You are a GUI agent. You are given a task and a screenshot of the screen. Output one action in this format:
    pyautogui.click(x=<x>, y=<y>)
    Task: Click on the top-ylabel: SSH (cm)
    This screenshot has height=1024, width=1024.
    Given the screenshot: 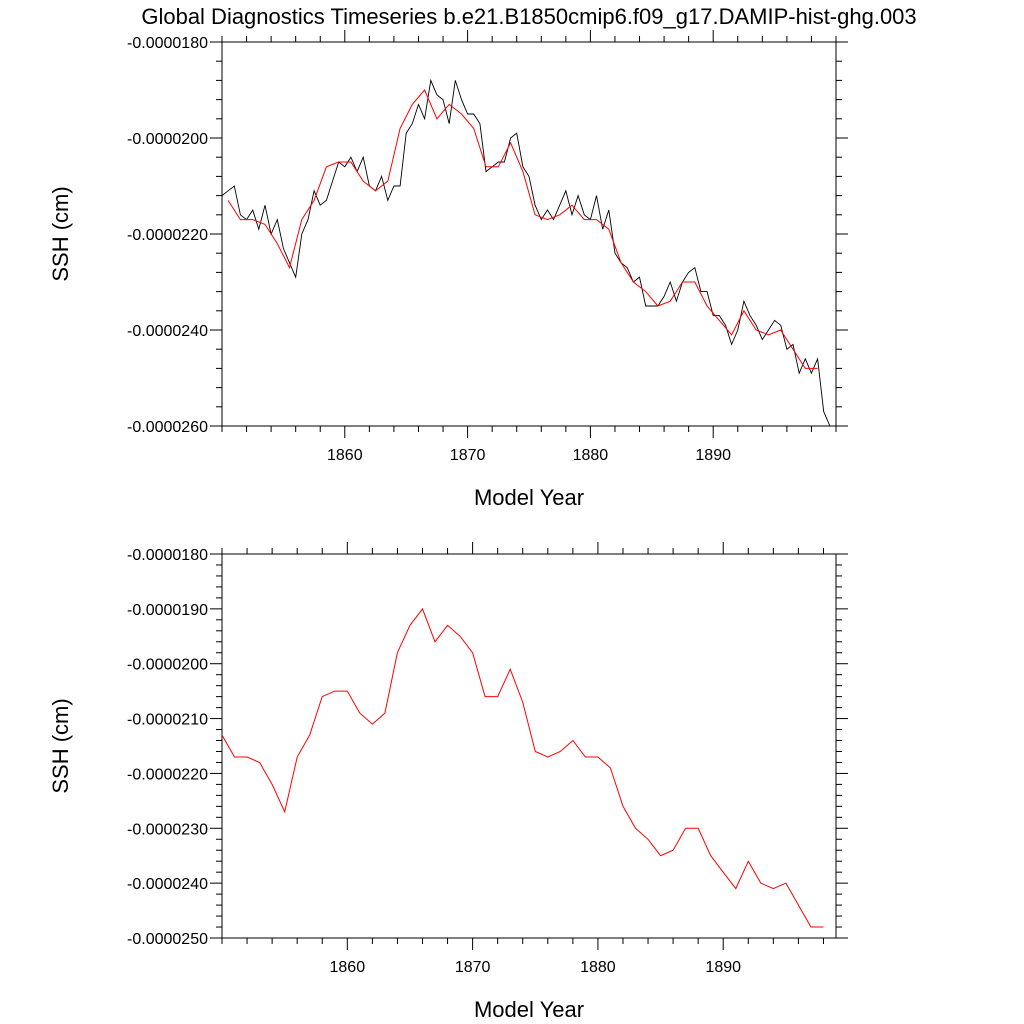 What is the action you would take?
    pyautogui.click(x=60, y=233)
    